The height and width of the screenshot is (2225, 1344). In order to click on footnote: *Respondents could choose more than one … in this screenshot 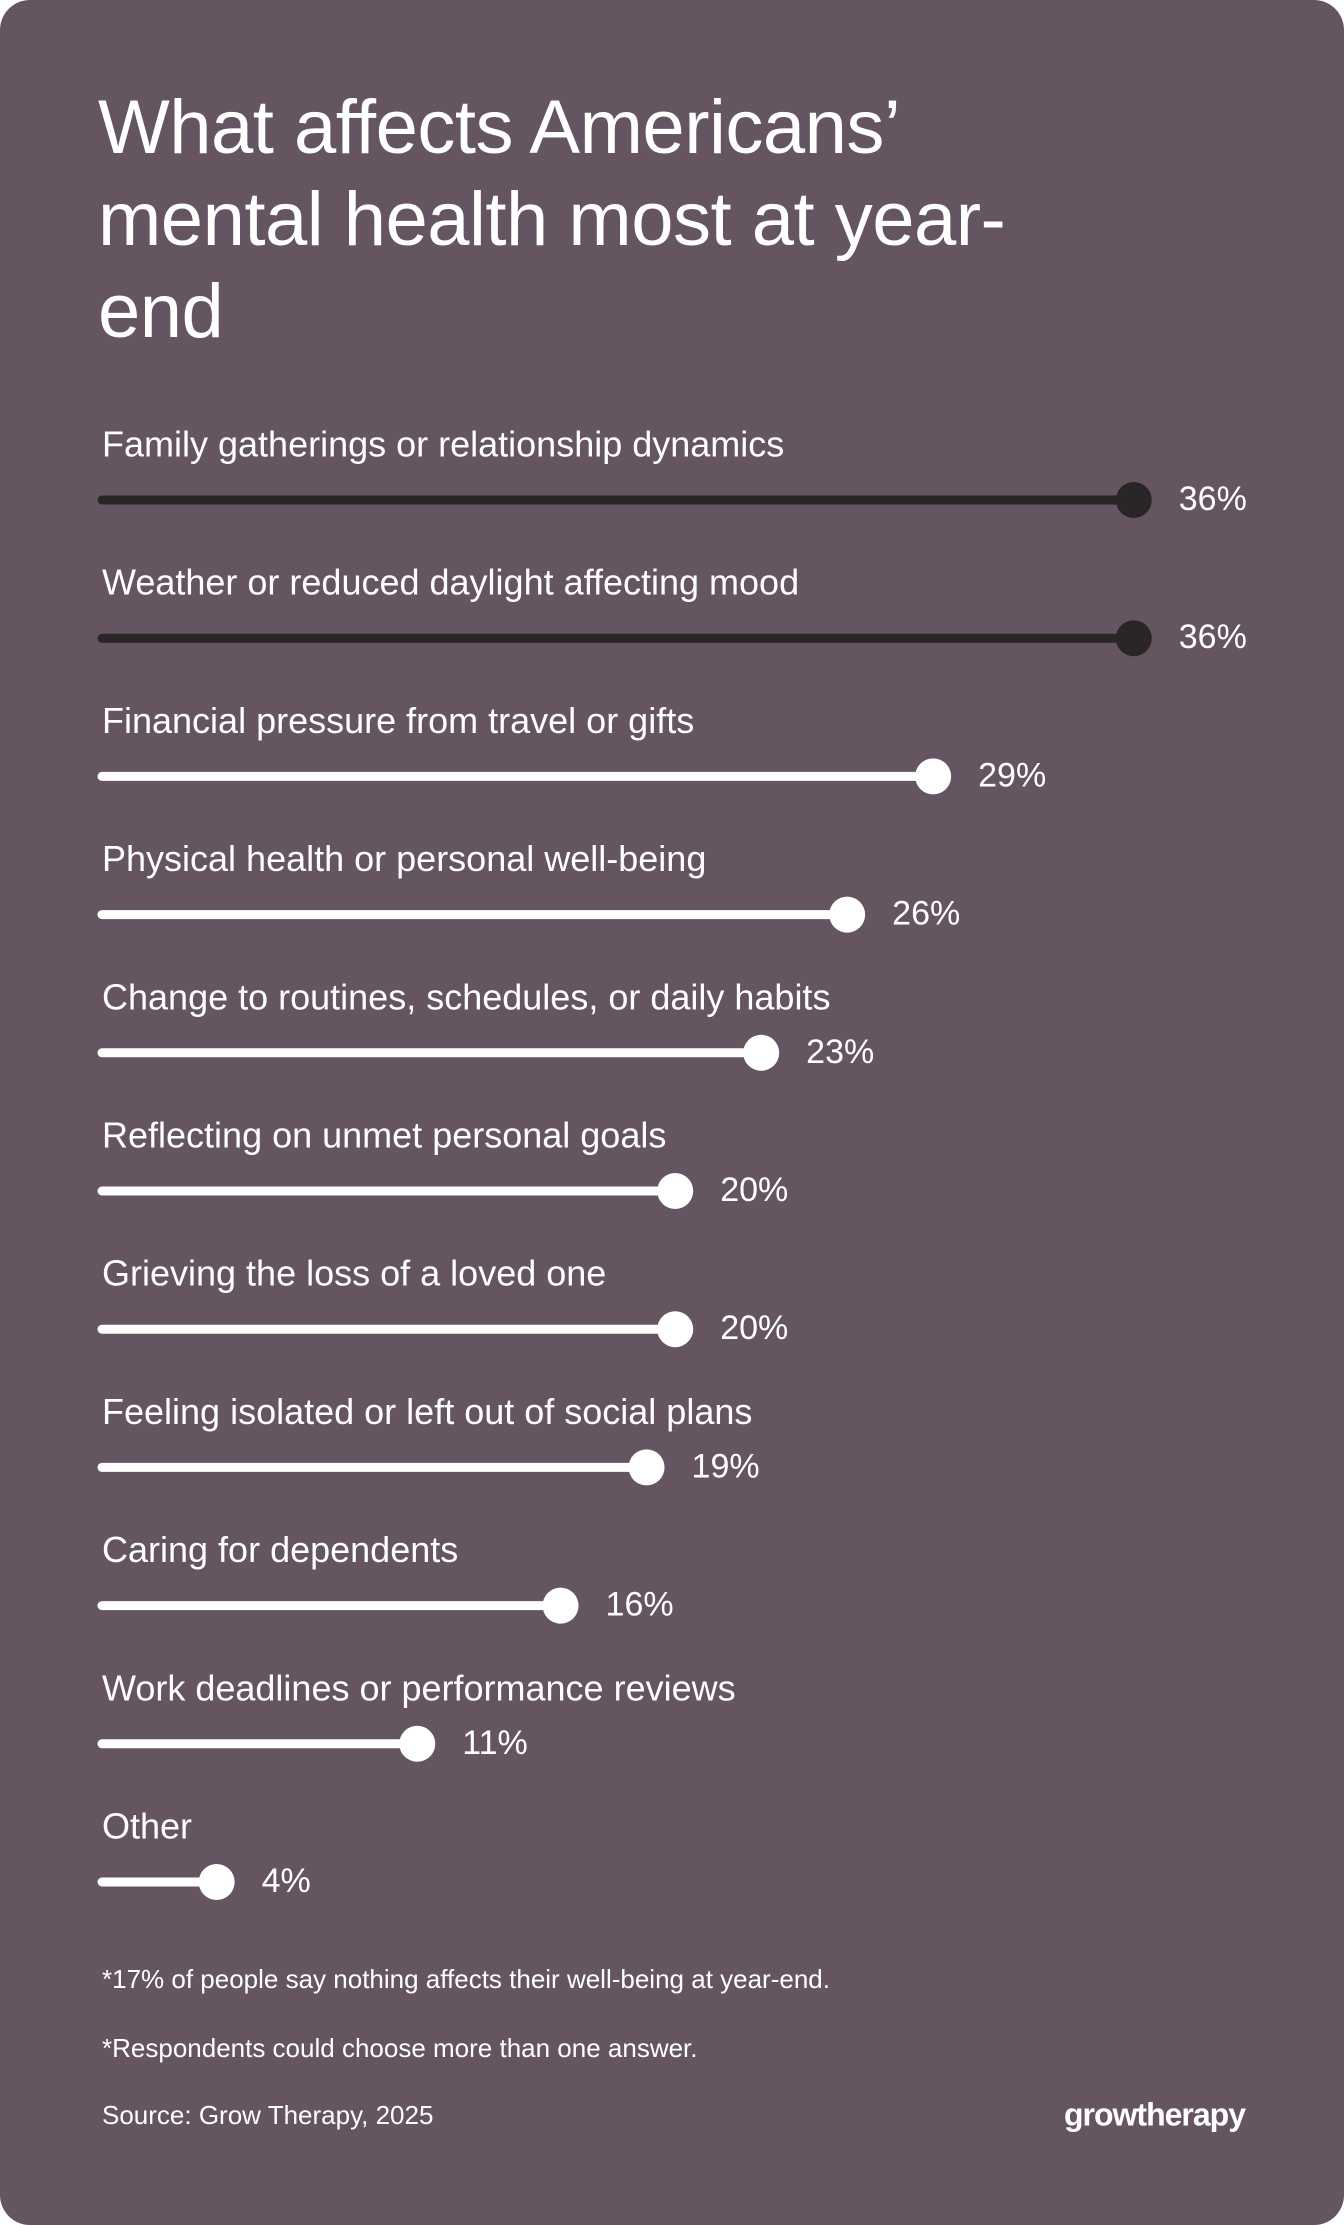, I will do `click(400, 2048)`.